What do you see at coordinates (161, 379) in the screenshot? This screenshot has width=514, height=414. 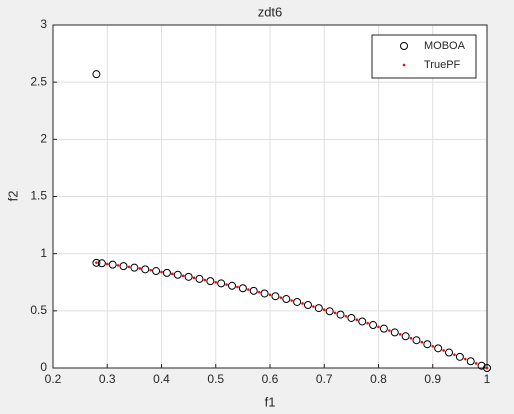 I see `x-tick-label: 0.4` at bounding box center [161, 379].